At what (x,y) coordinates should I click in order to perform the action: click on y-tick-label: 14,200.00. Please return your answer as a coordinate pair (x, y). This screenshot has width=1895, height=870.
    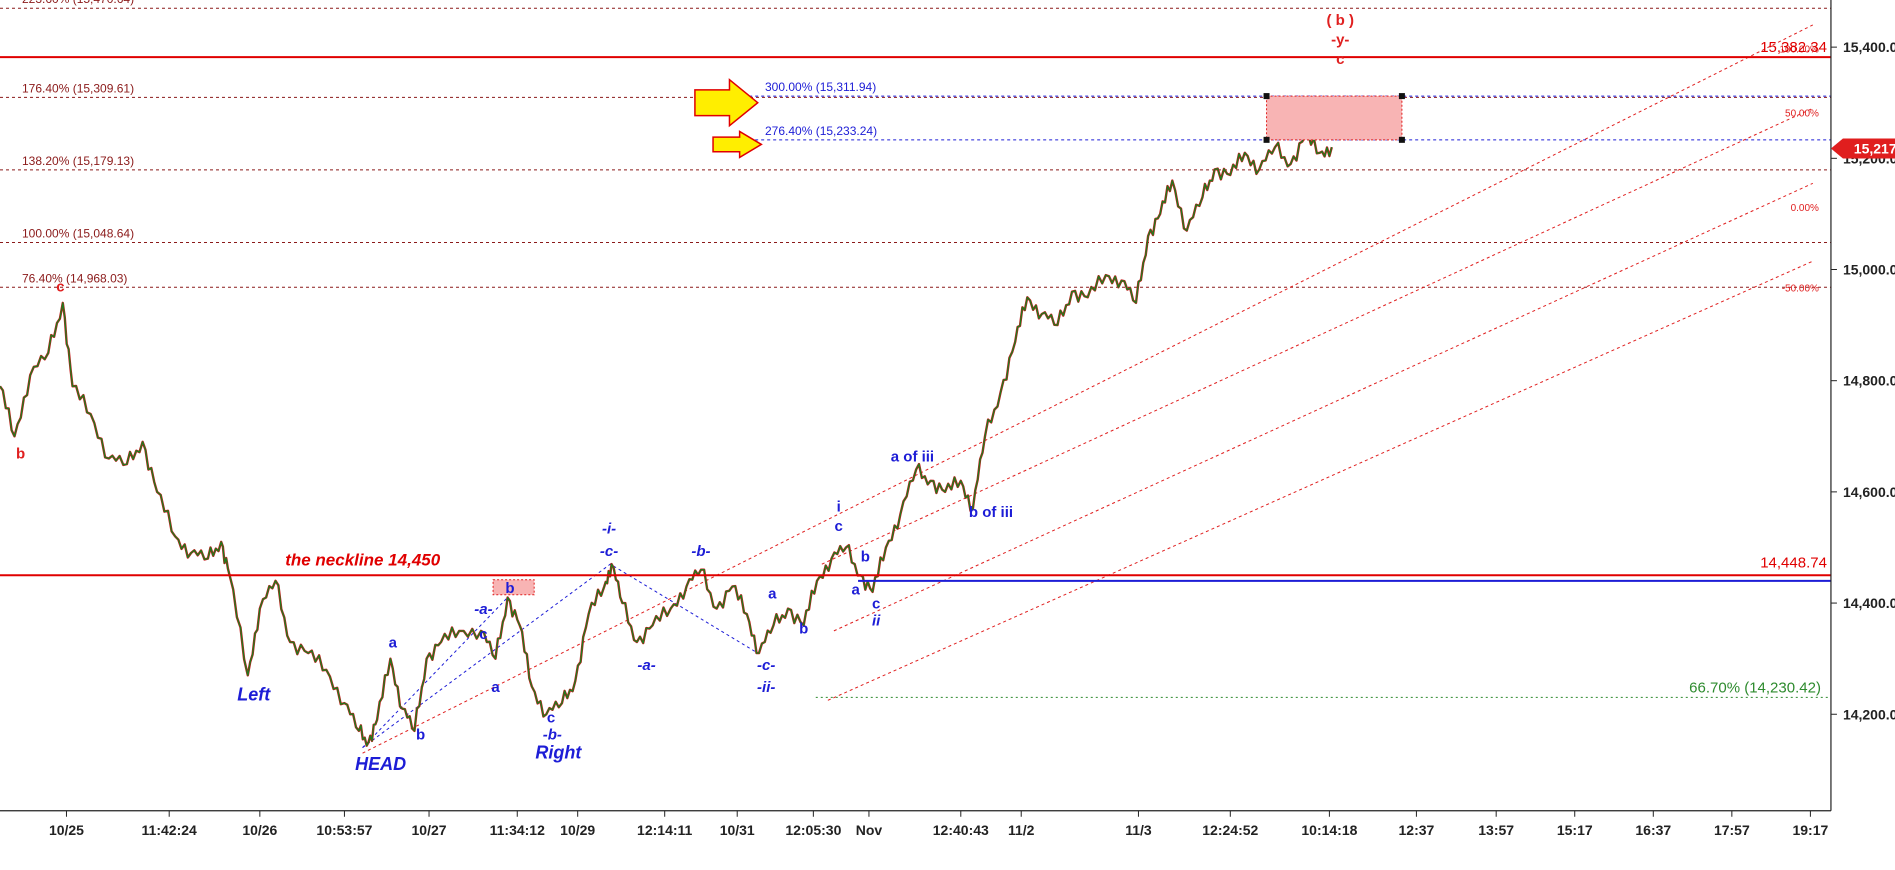
    Looking at the image, I should click on (1869, 714).